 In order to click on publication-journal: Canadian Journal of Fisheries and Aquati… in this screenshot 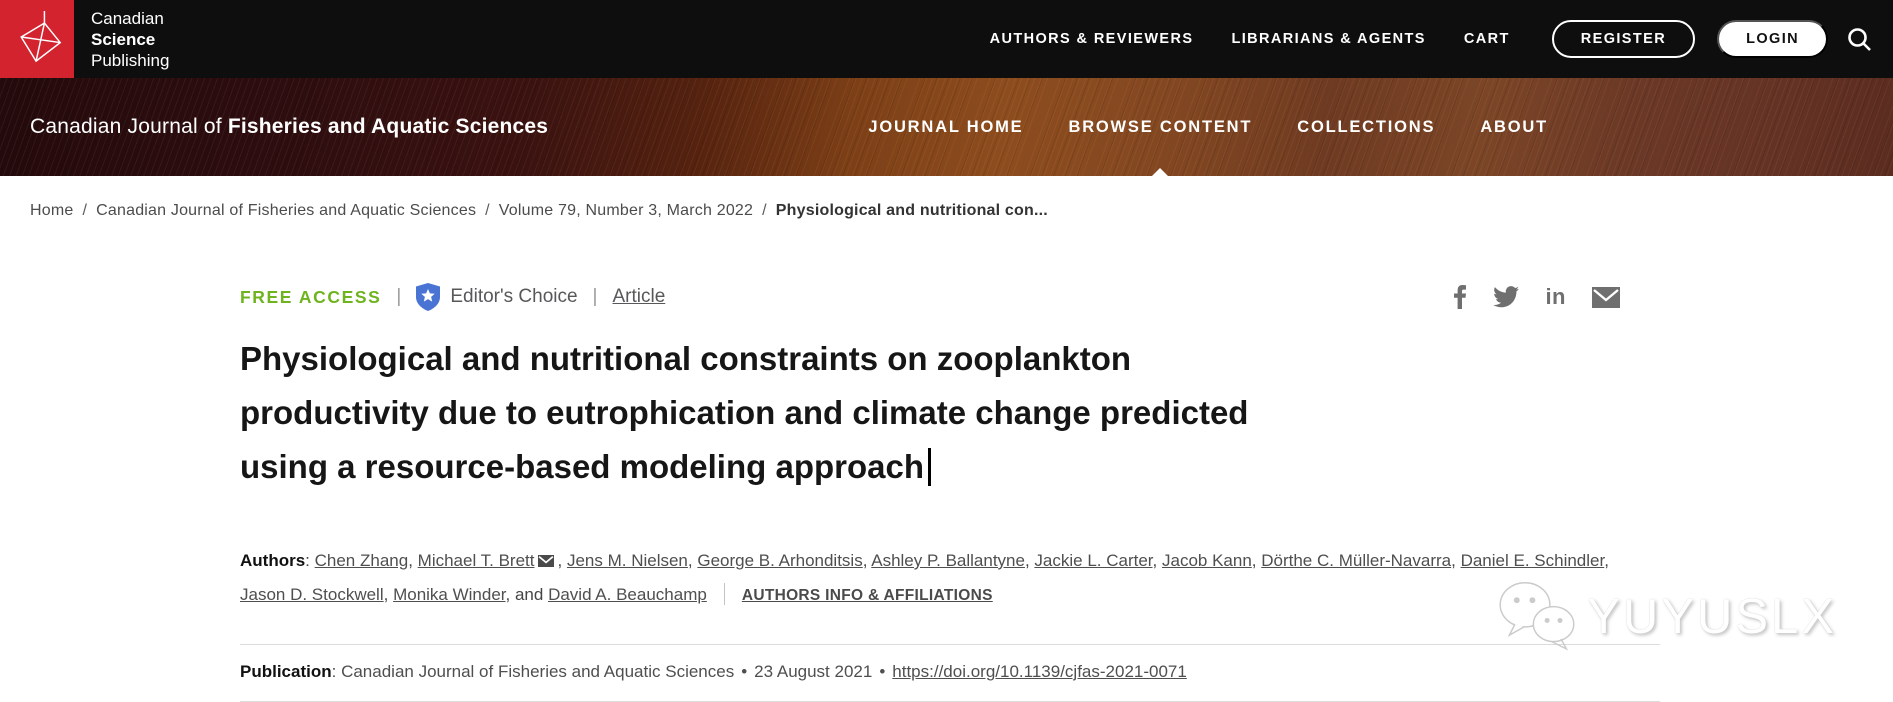, I will do `click(538, 671)`.